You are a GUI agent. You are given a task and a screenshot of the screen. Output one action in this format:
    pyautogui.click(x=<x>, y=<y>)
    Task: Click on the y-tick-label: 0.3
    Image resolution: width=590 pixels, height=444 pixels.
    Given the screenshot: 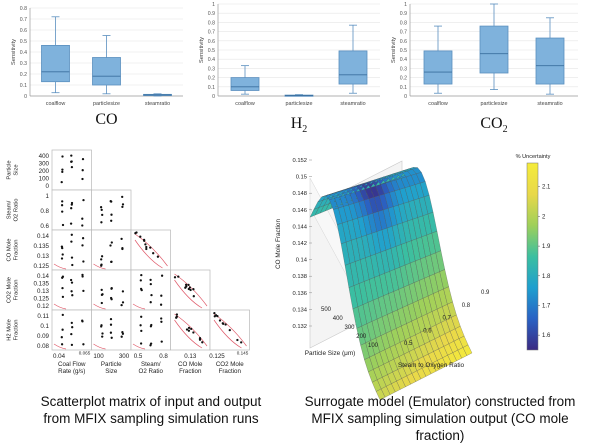 What is the action you would take?
    pyautogui.click(x=211, y=69)
    